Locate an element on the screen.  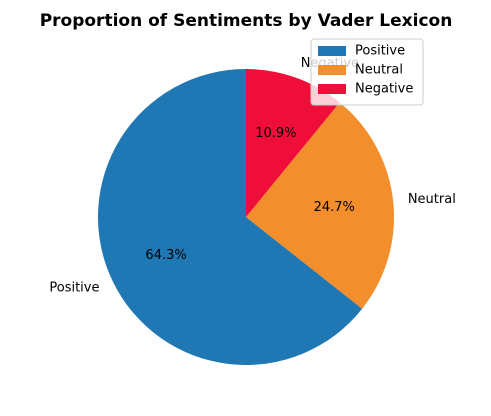
legend-label-positive: Positive is located at coordinates (380, 51).